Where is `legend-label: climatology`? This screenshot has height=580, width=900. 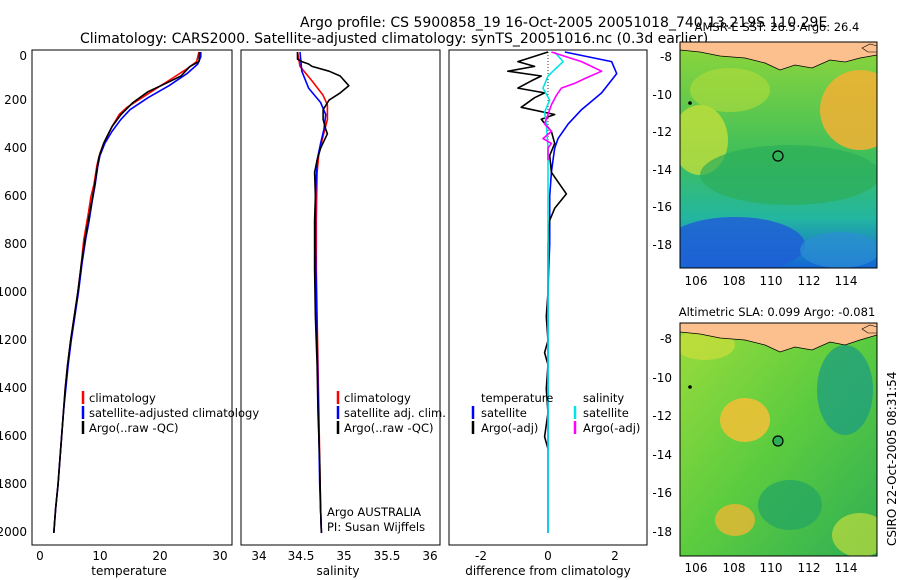
legend-label: climatology is located at coordinates (122, 398).